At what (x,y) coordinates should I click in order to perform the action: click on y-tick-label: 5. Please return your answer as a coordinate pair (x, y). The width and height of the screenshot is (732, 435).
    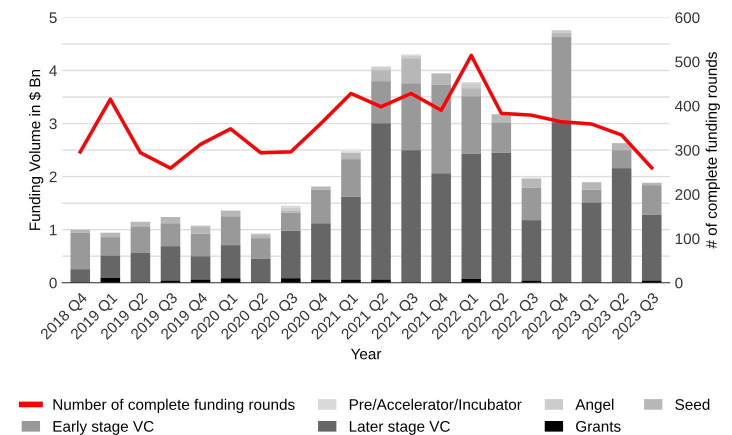
    Looking at the image, I should click on (53, 18).